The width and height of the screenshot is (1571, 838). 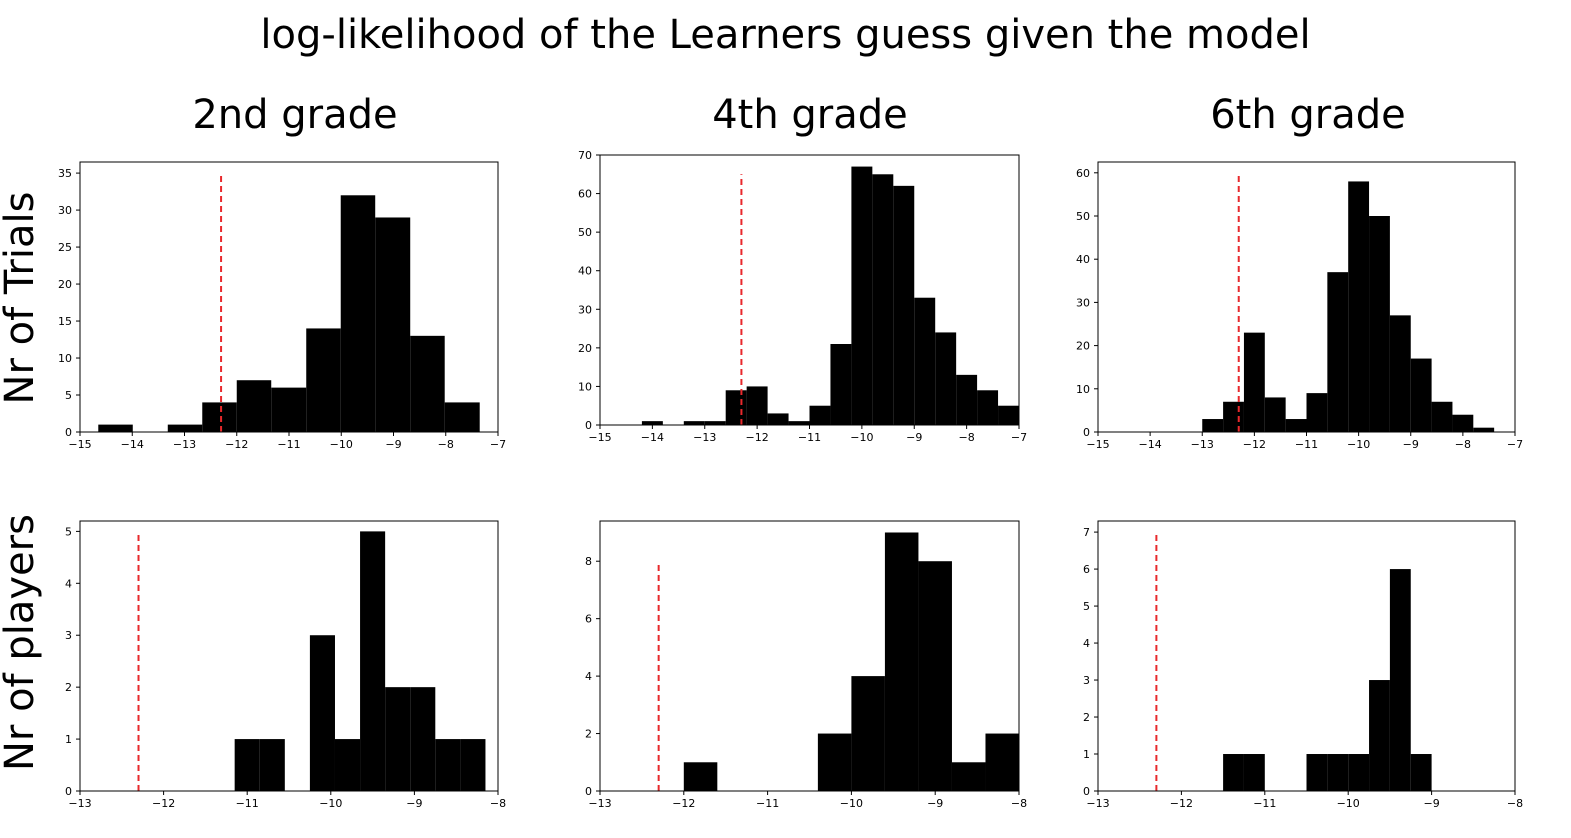 I want to click on y-tick-label: 35, so click(x=65, y=173).